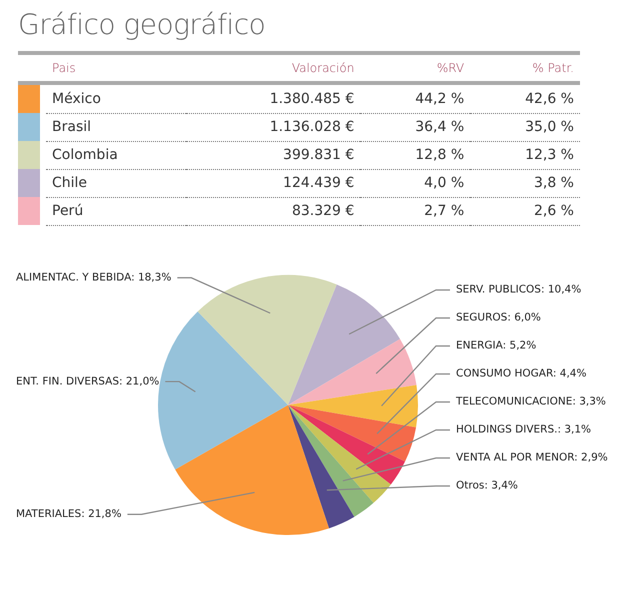  What do you see at coordinates (116, 127) in the screenshot?
I see `category-label: Brasil` at bounding box center [116, 127].